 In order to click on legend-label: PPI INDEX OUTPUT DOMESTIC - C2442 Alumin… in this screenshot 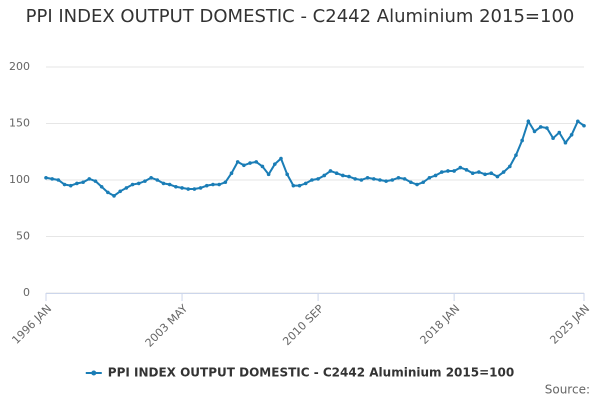, I will do `click(311, 373)`.